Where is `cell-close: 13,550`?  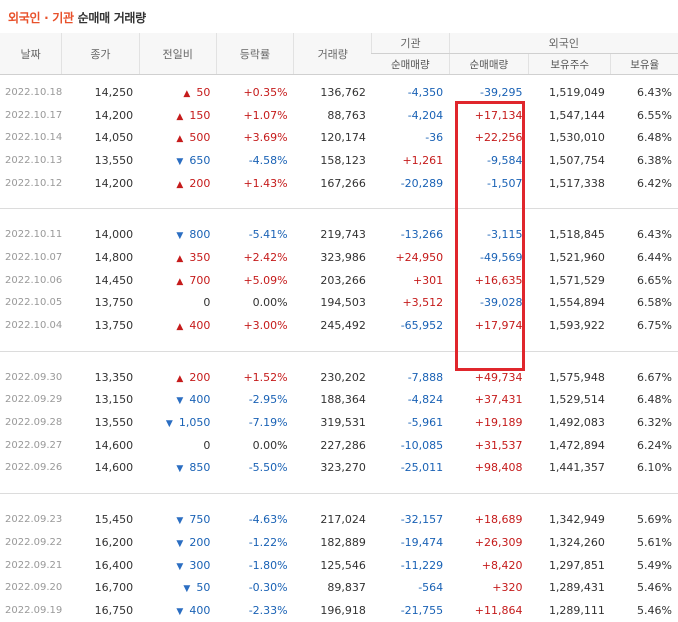
cell-close: 13,550 is located at coordinates (114, 423).